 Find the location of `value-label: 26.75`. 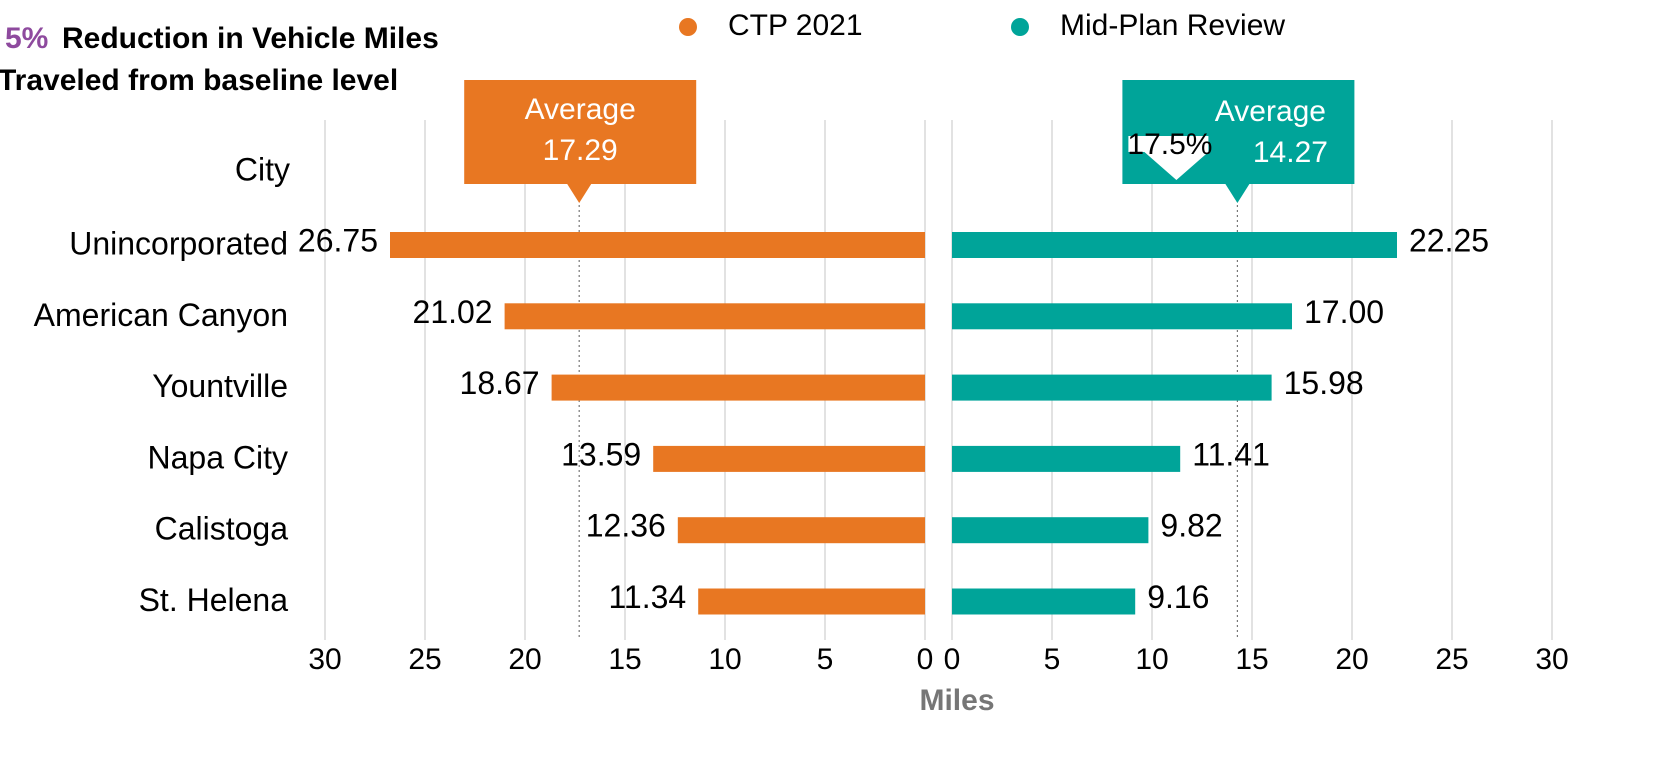

value-label: 26.75 is located at coordinates (338, 240).